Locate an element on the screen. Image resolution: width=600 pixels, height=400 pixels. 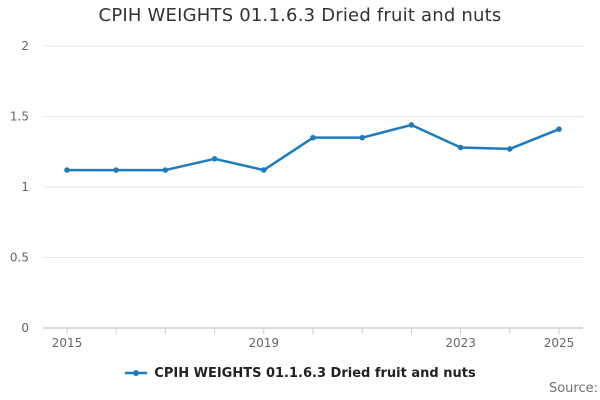
legend-line-marker-icon is located at coordinates (136, 373).